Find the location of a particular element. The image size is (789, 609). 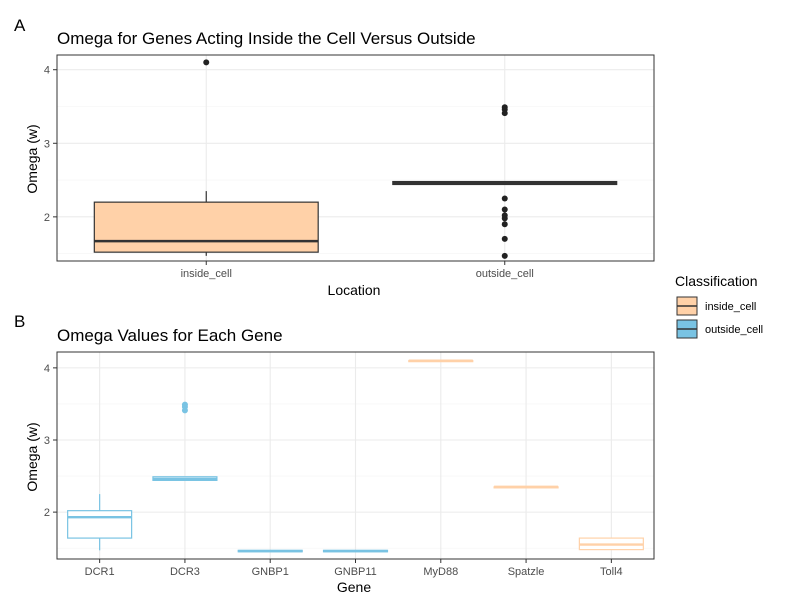

legend-item-inside-cell: inside_cell is located at coordinates (716, 306).